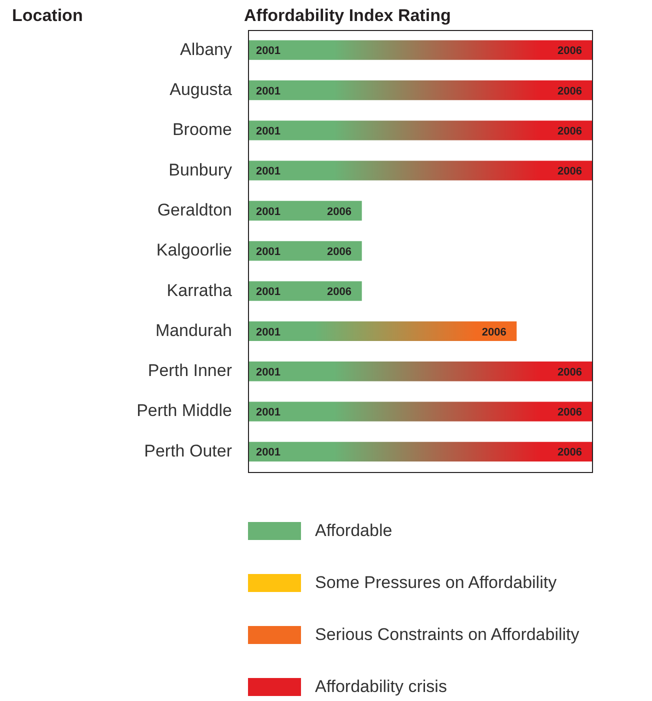  What do you see at coordinates (381, 687) in the screenshot?
I see `legend-label: Affordability crisis` at bounding box center [381, 687].